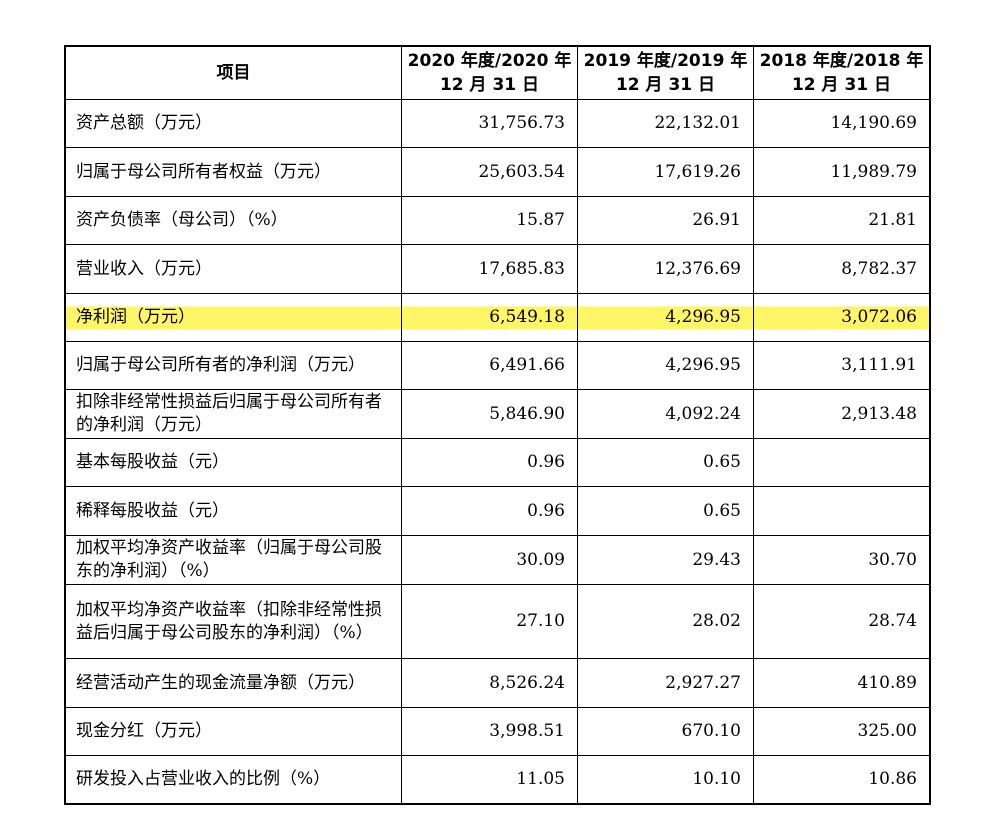 Image resolution: width=997 pixels, height=821 pixels. I want to click on row-label: 归属于母公司所有者的净利润（万元）, so click(233, 365).